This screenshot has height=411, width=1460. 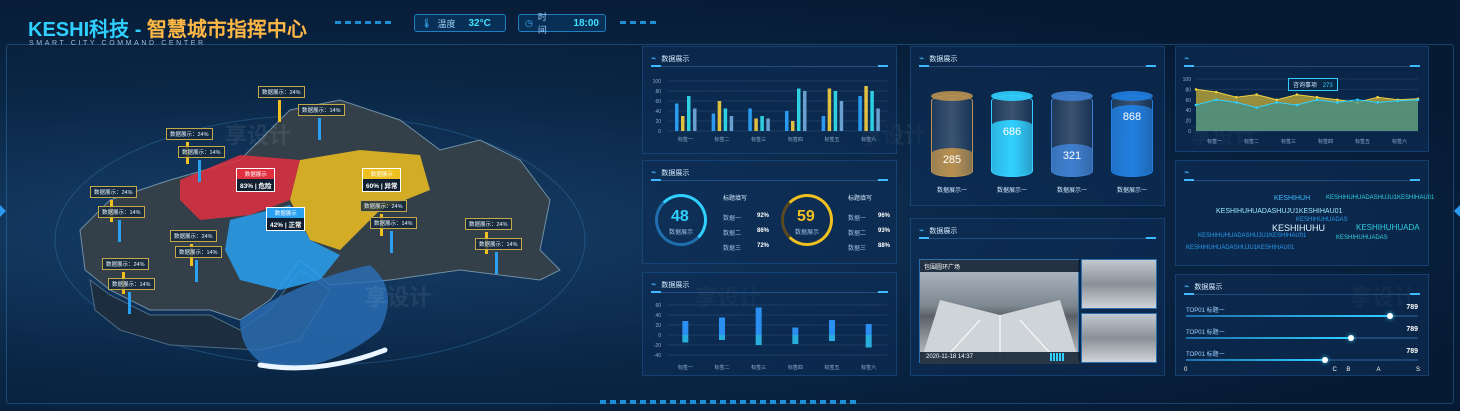 What do you see at coordinates (795, 331) in the screenshot?
I see `bar-positive` at bounding box center [795, 331].